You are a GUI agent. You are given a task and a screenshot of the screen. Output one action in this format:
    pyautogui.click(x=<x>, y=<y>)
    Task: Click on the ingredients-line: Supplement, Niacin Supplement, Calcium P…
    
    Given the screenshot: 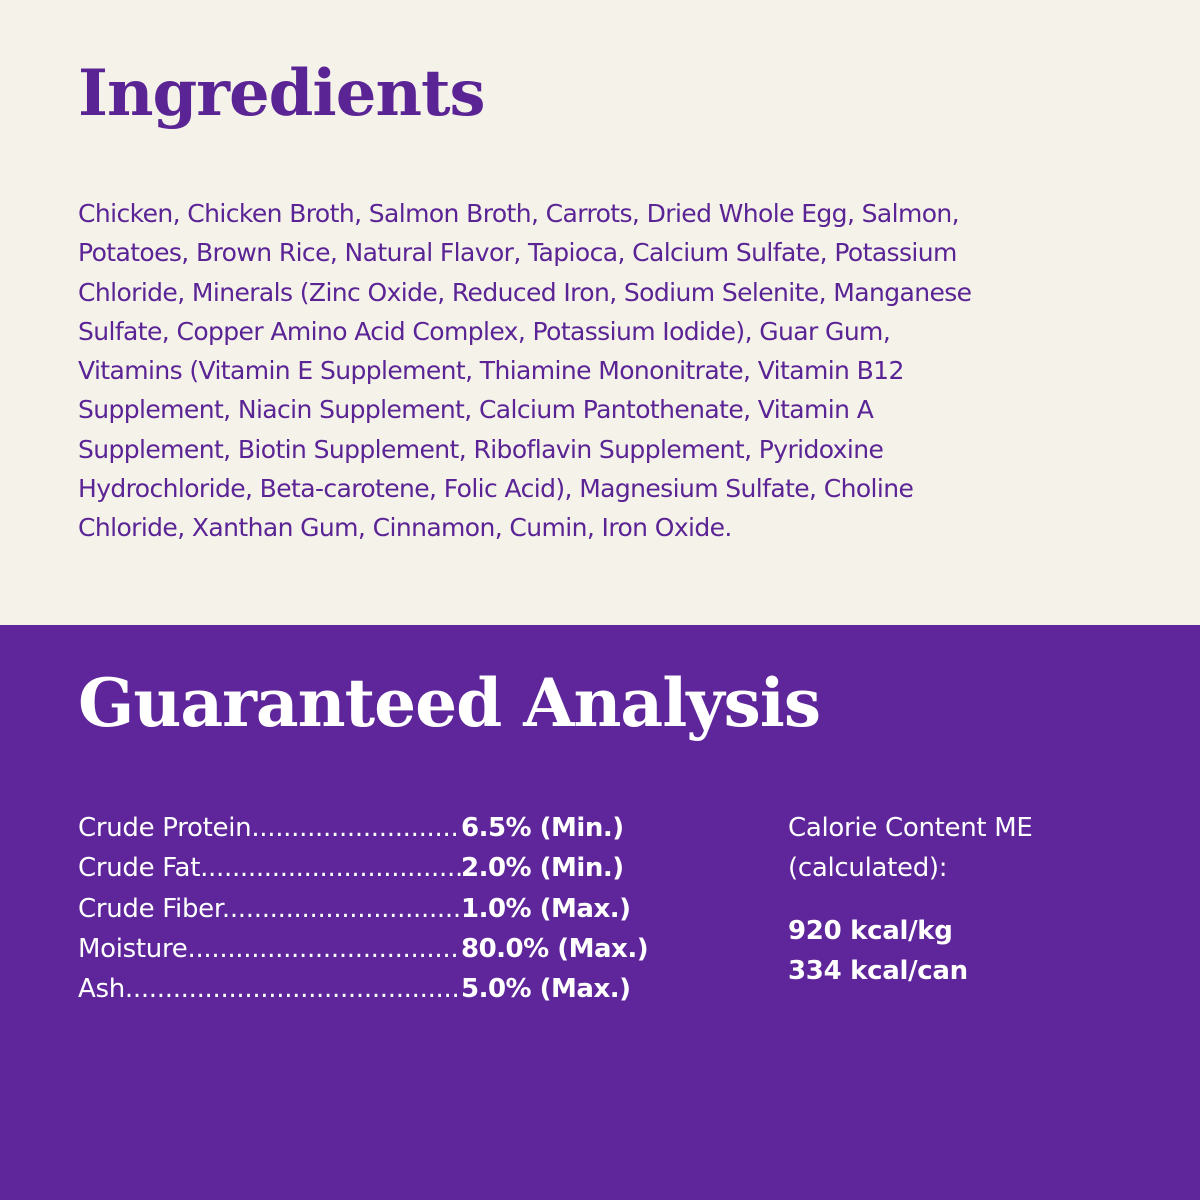 What is the action you would take?
    pyautogui.click(x=476, y=410)
    